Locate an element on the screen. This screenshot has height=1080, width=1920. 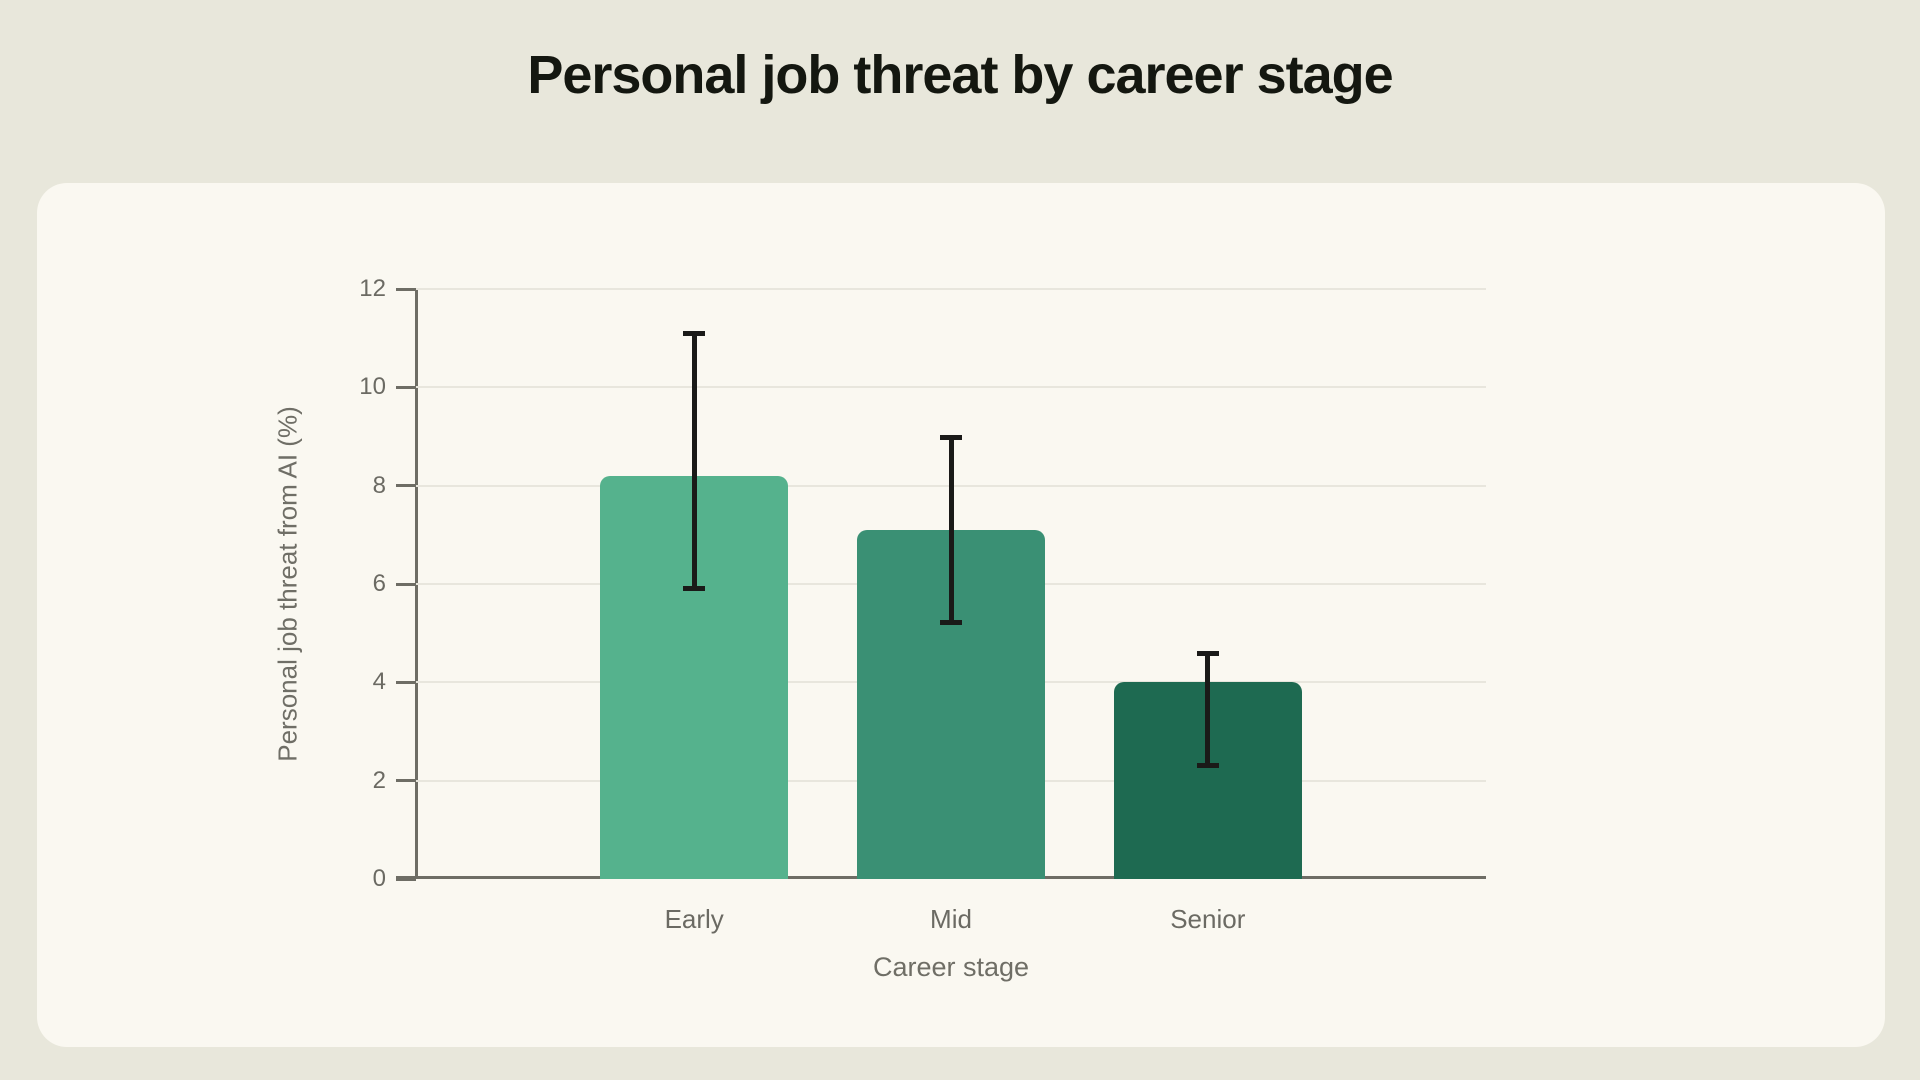
y-tick-label: 0 is located at coordinates (379, 878).